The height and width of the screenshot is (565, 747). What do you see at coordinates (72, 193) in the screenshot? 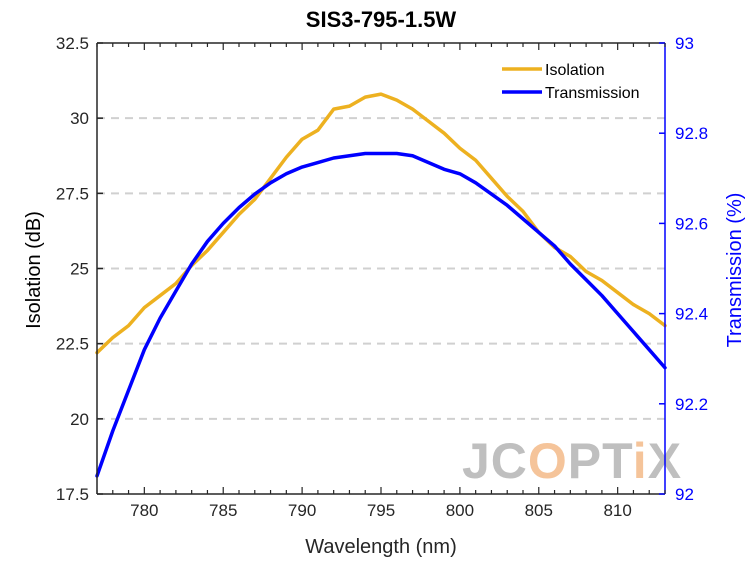
I see `y-tick-label-left: 27.5` at bounding box center [72, 193].